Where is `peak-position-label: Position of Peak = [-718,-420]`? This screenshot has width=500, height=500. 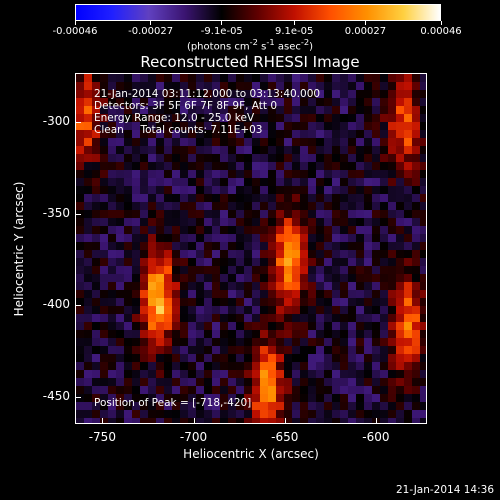 peak-position-label: Position of Peak = [-718,-420] is located at coordinates (173, 403).